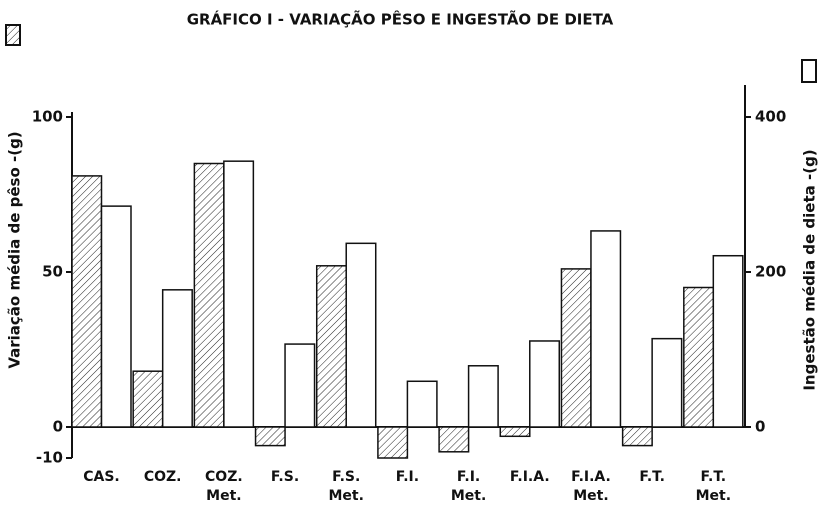  What do you see at coordinates (810, 269) in the screenshot?
I see `y2-axis-label: Ingestão média de dieta -(g)` at bounding box center [810, 269].